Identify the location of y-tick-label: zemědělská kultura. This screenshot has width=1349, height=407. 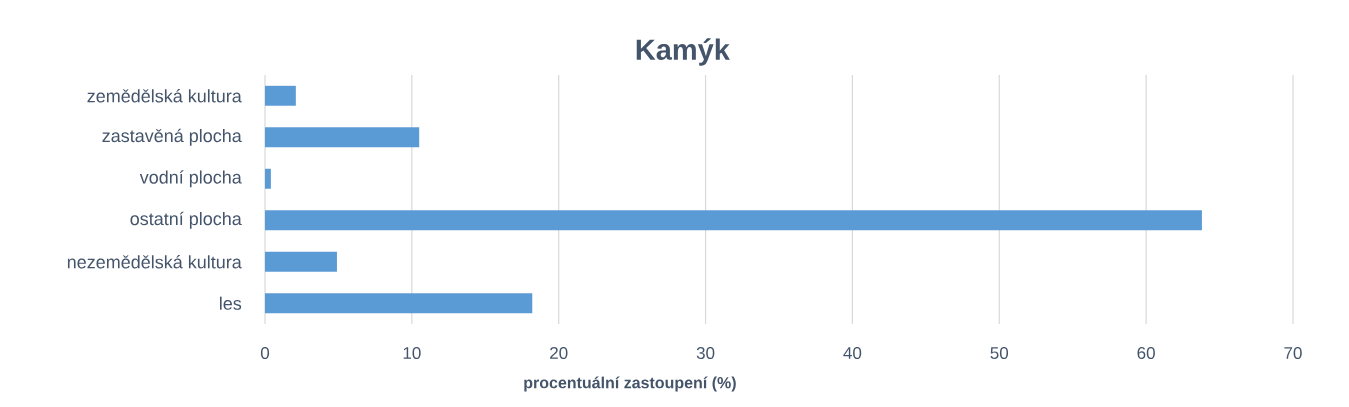
(164, 96).